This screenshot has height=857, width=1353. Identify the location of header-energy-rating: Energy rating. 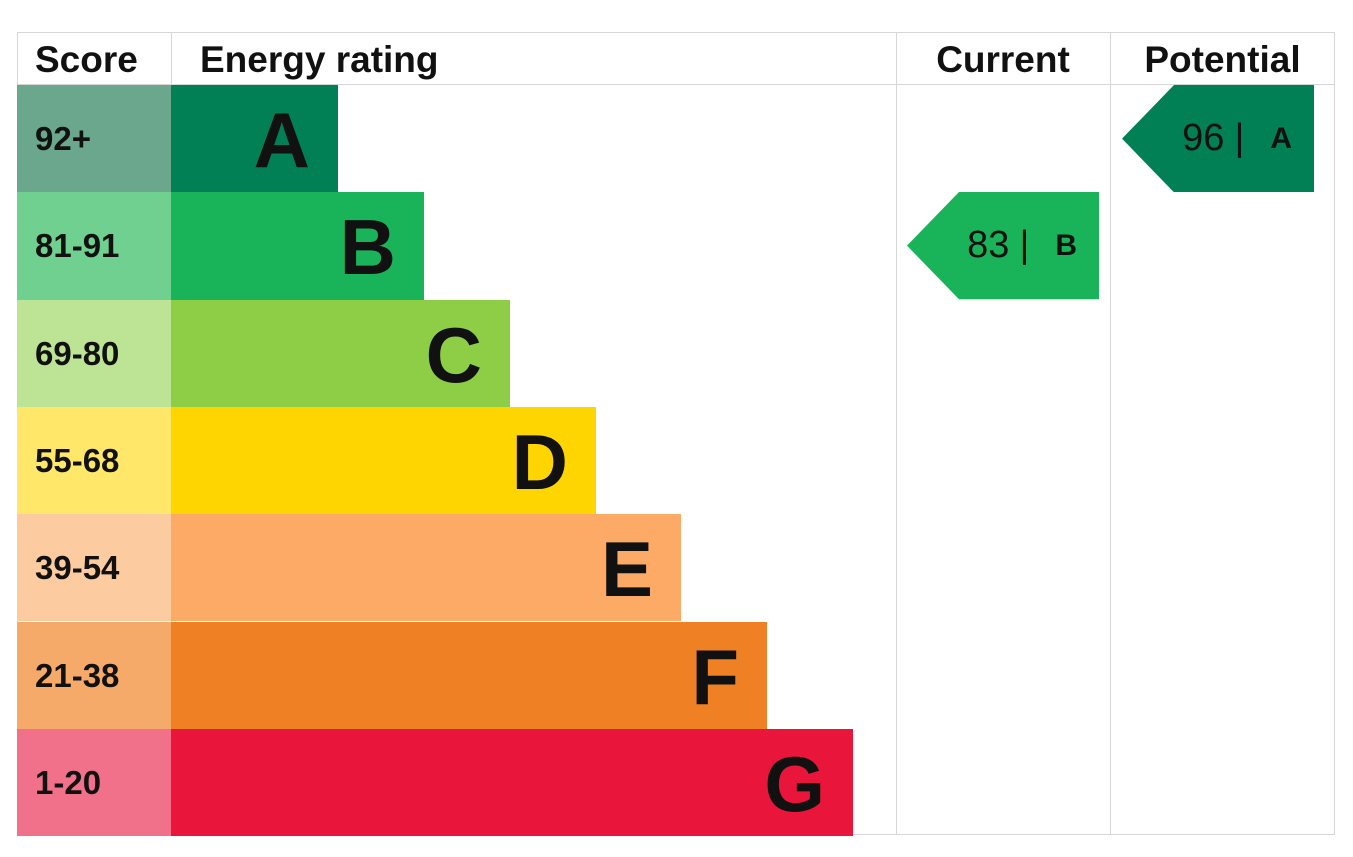
(319, 59).